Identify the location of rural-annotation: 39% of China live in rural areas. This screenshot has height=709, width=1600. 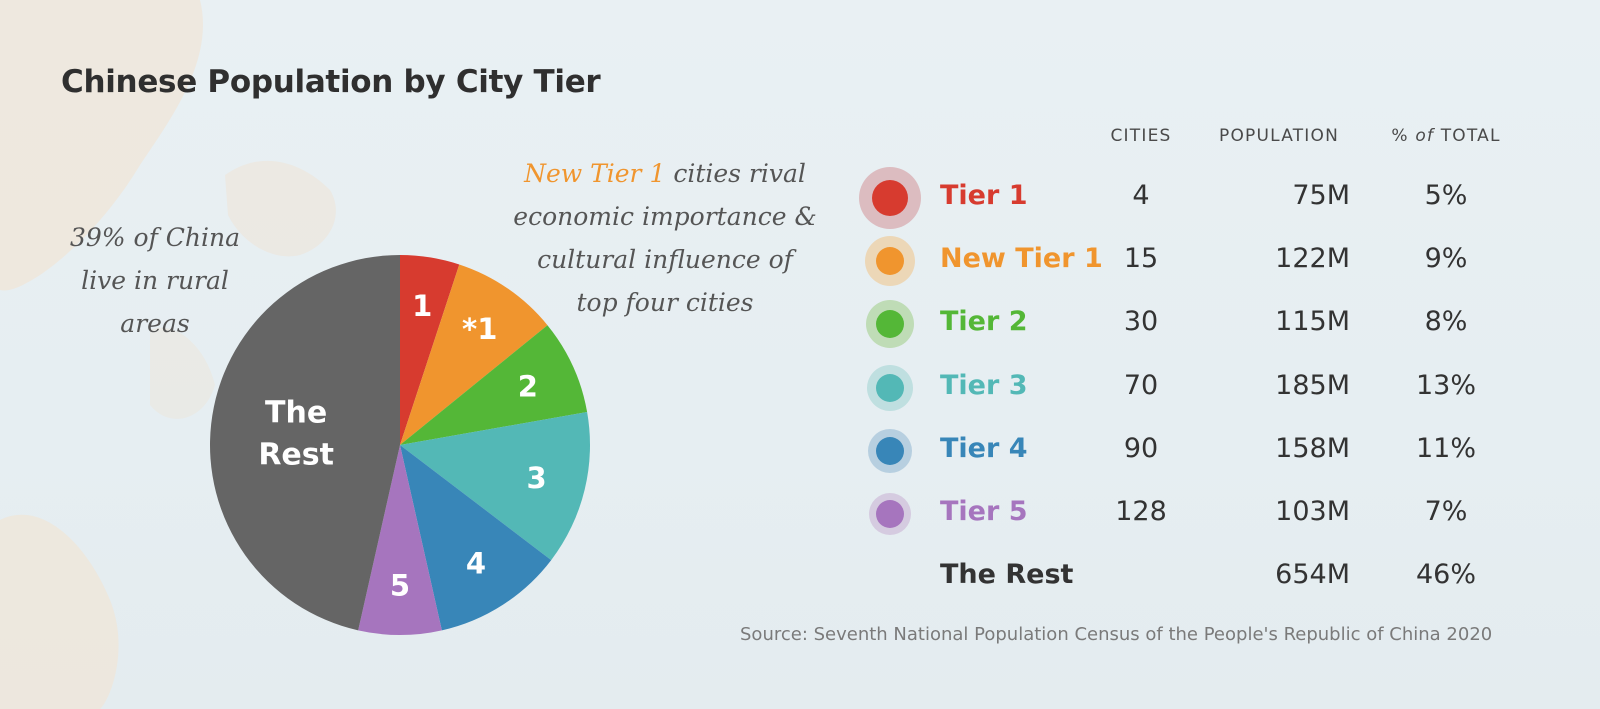
(155, 280).